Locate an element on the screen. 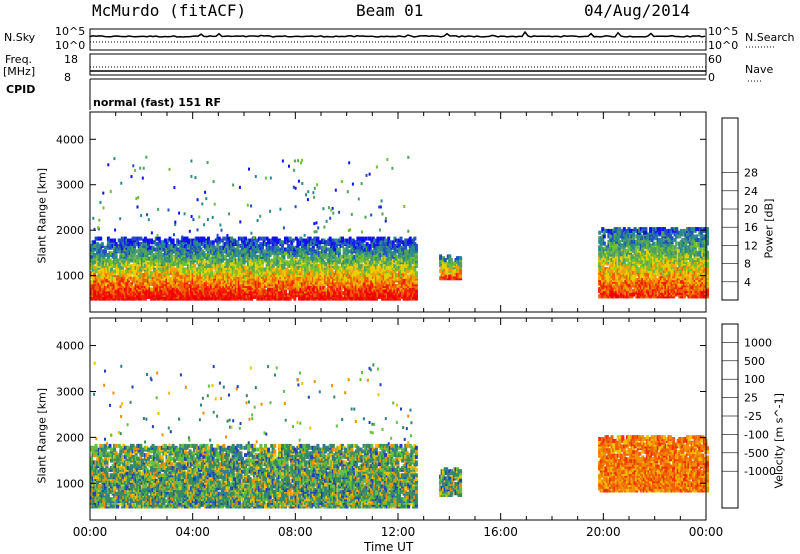 The width and height of the screenshot is (800, 554). power-echo-region is located at coordinates (451, 267).